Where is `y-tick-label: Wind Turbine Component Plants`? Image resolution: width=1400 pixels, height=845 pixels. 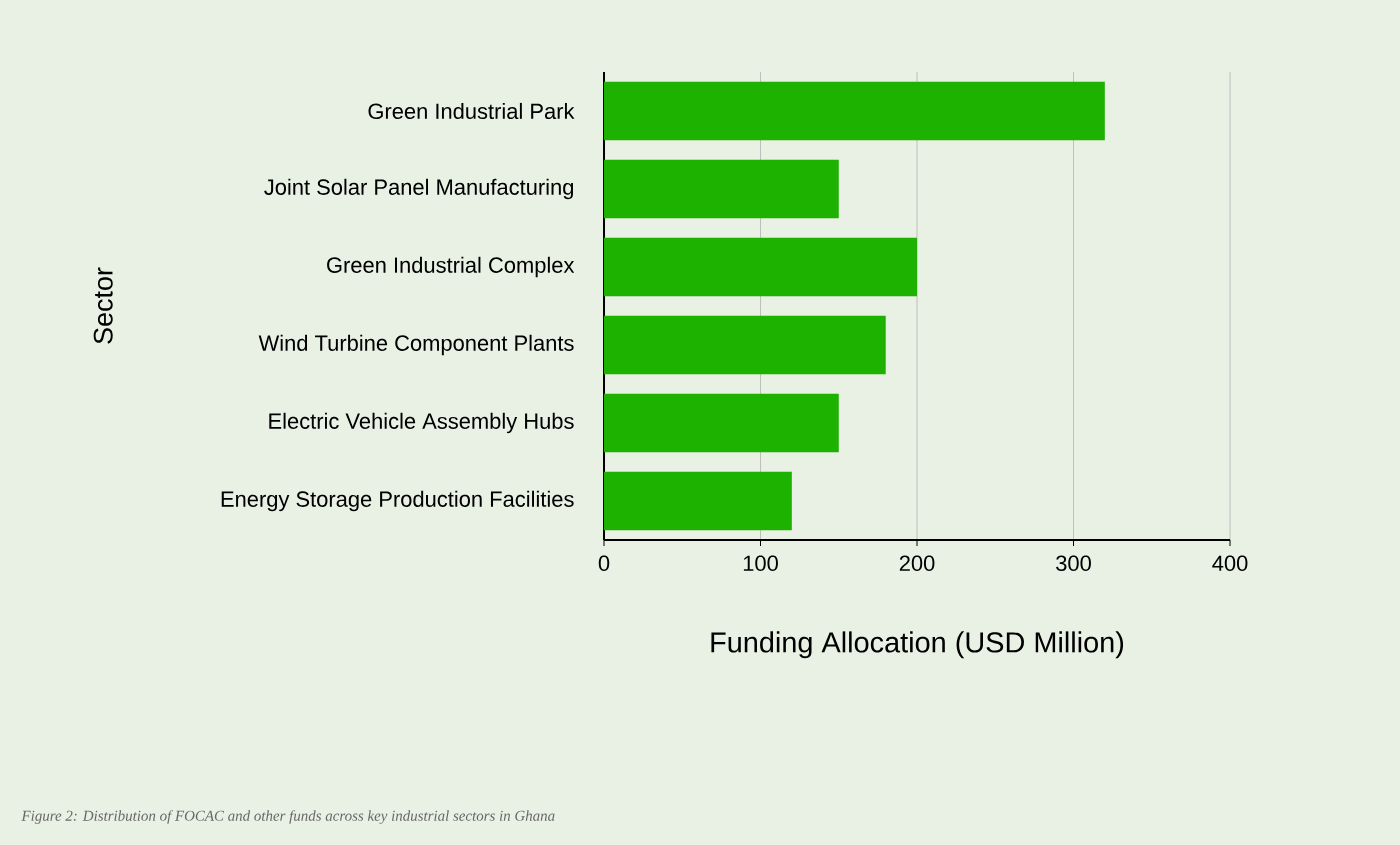 y-tick-label: Wind Turbine Component Plants is located at coordinates (416, 345).